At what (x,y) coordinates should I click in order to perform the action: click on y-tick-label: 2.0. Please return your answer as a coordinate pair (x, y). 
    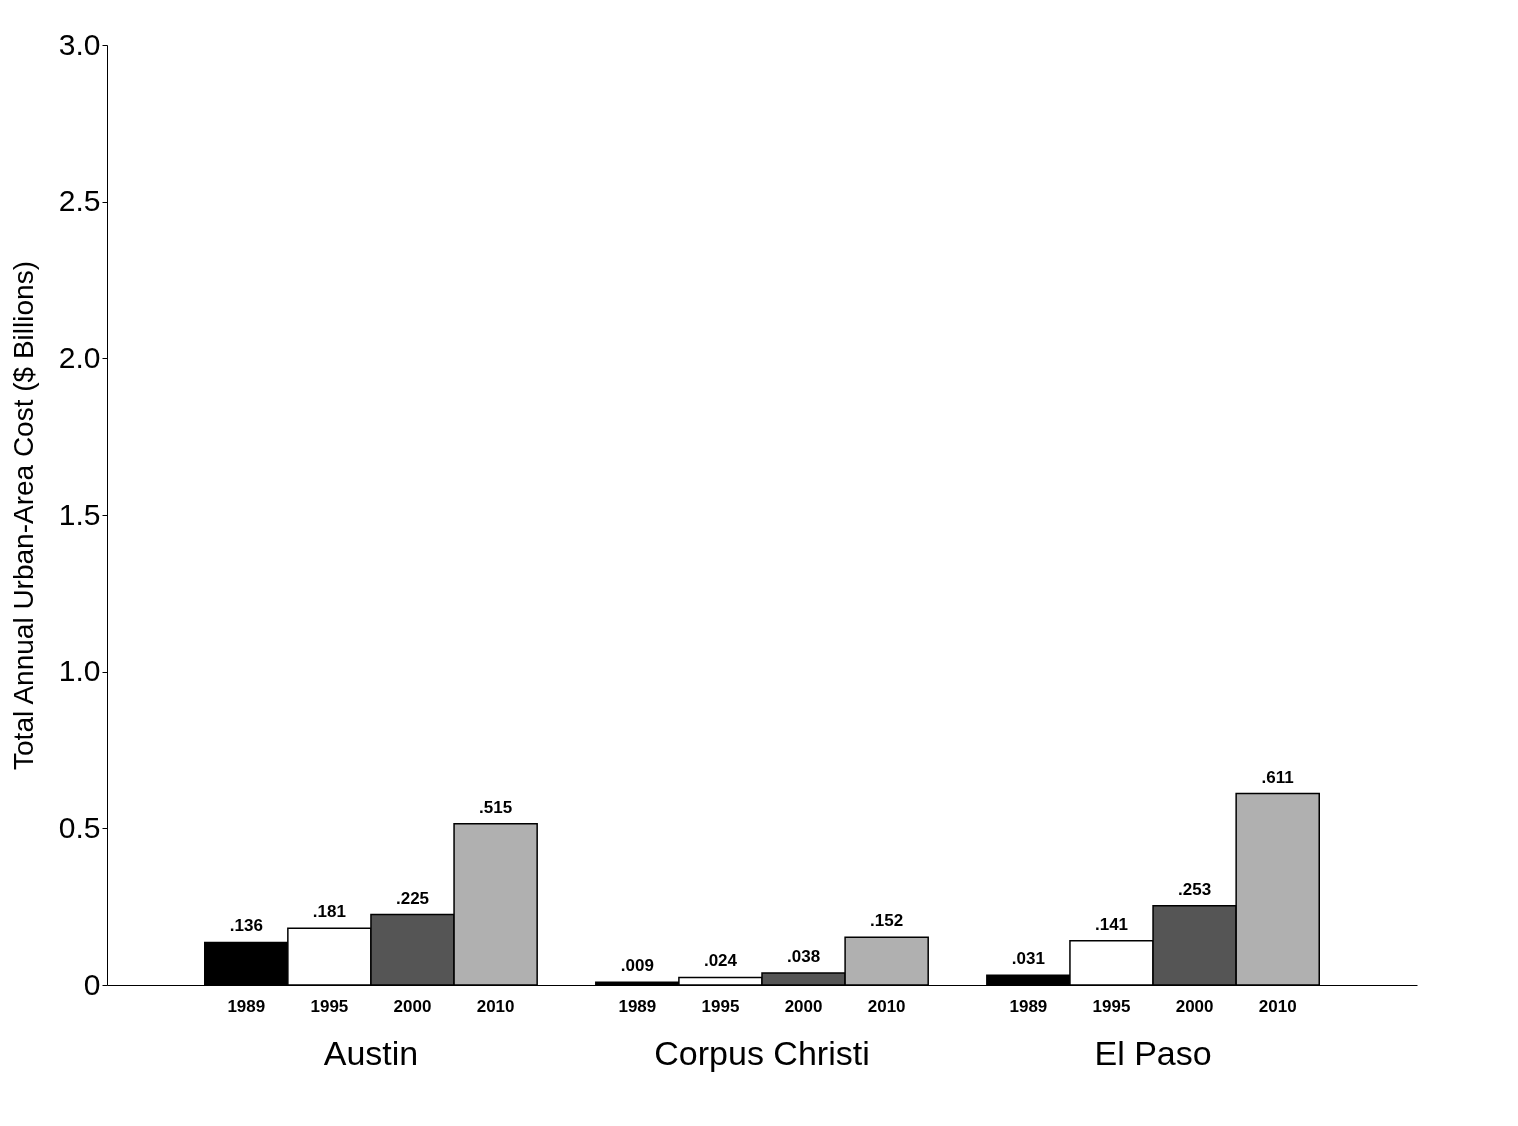
    Looking at the image, I should click on (79, 357).